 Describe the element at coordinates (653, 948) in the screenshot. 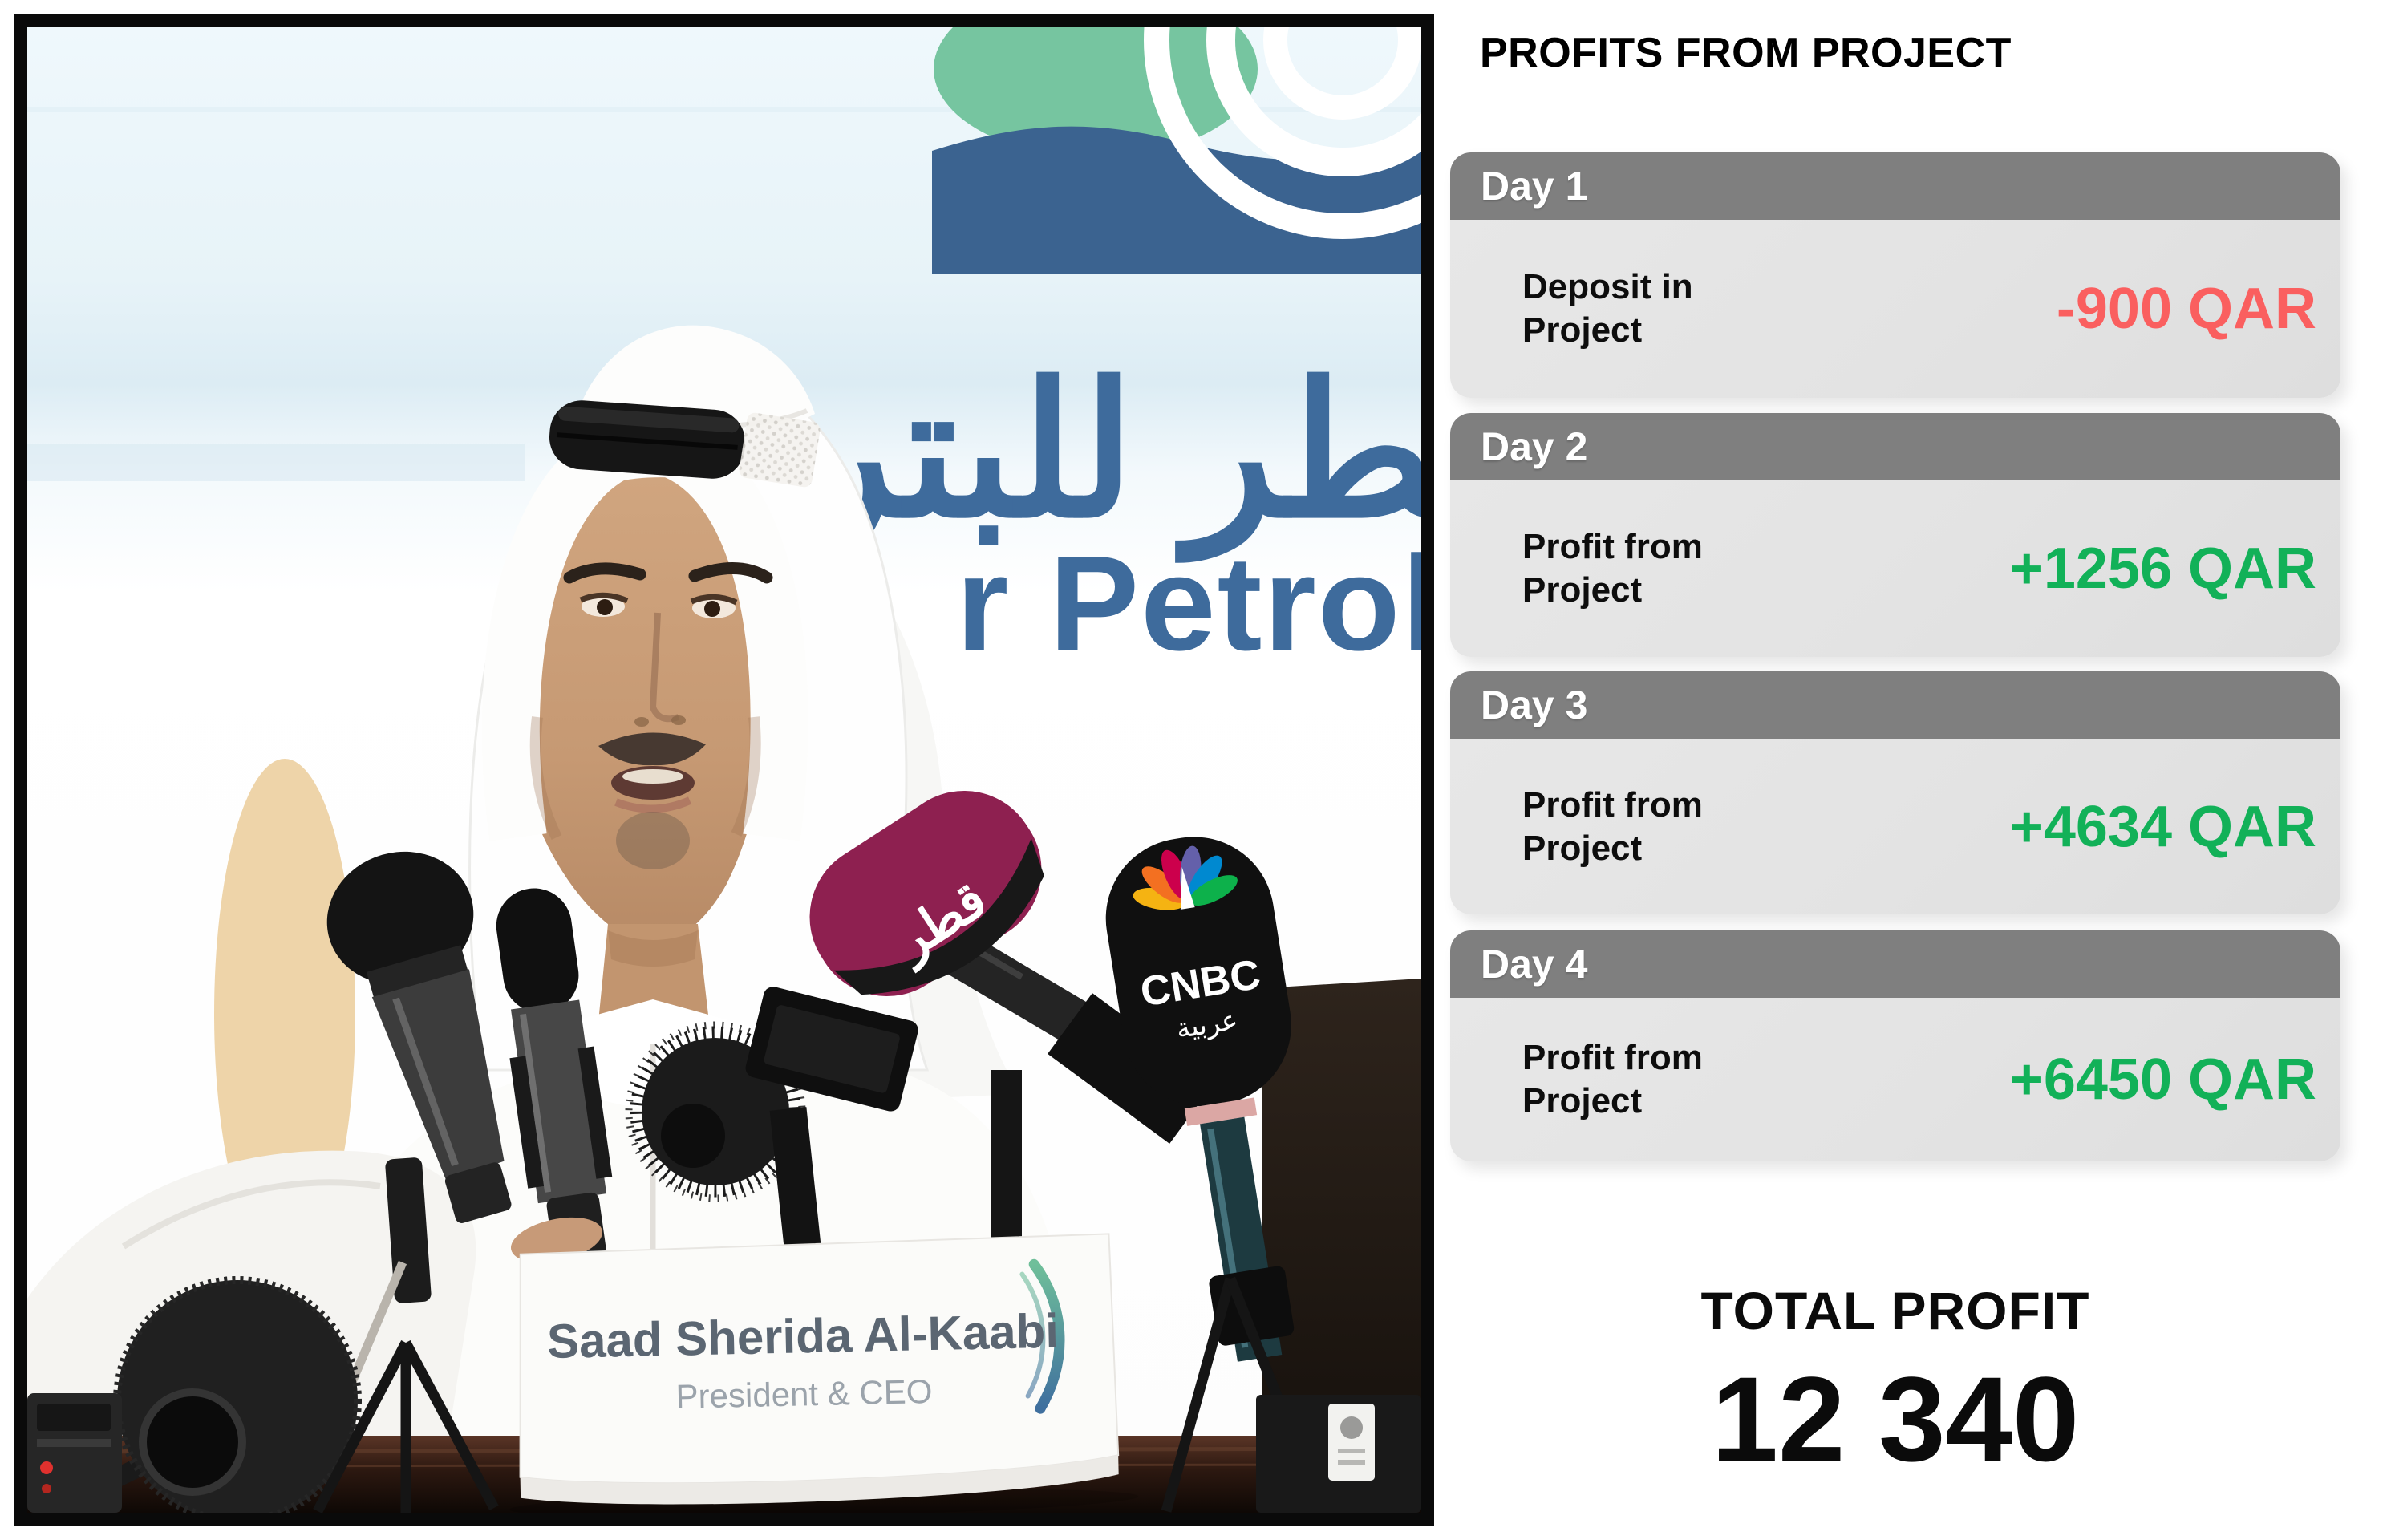

I see `neck-shadow` at that location.